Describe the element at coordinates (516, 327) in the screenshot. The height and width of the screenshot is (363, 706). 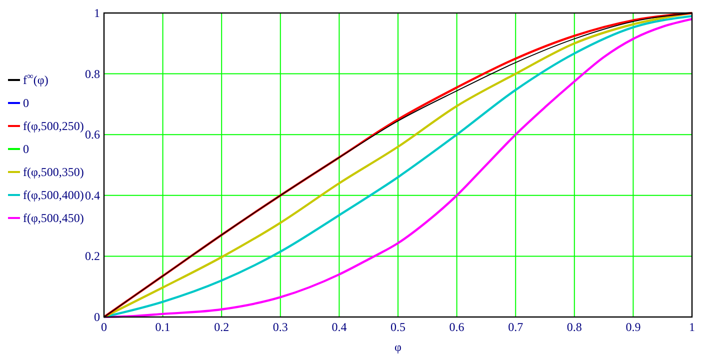
I see `x-tick-label: 0.7` at that location.